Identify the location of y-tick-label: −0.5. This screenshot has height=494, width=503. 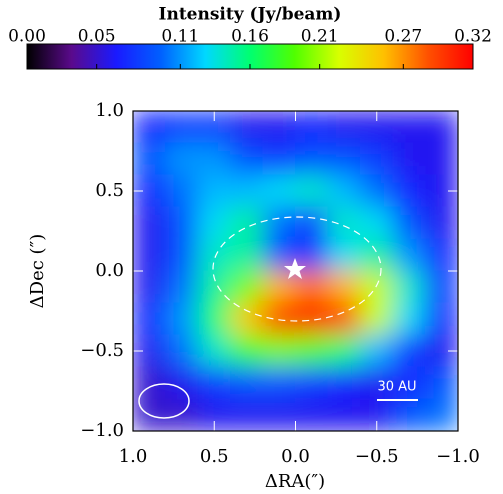
(102, 350).